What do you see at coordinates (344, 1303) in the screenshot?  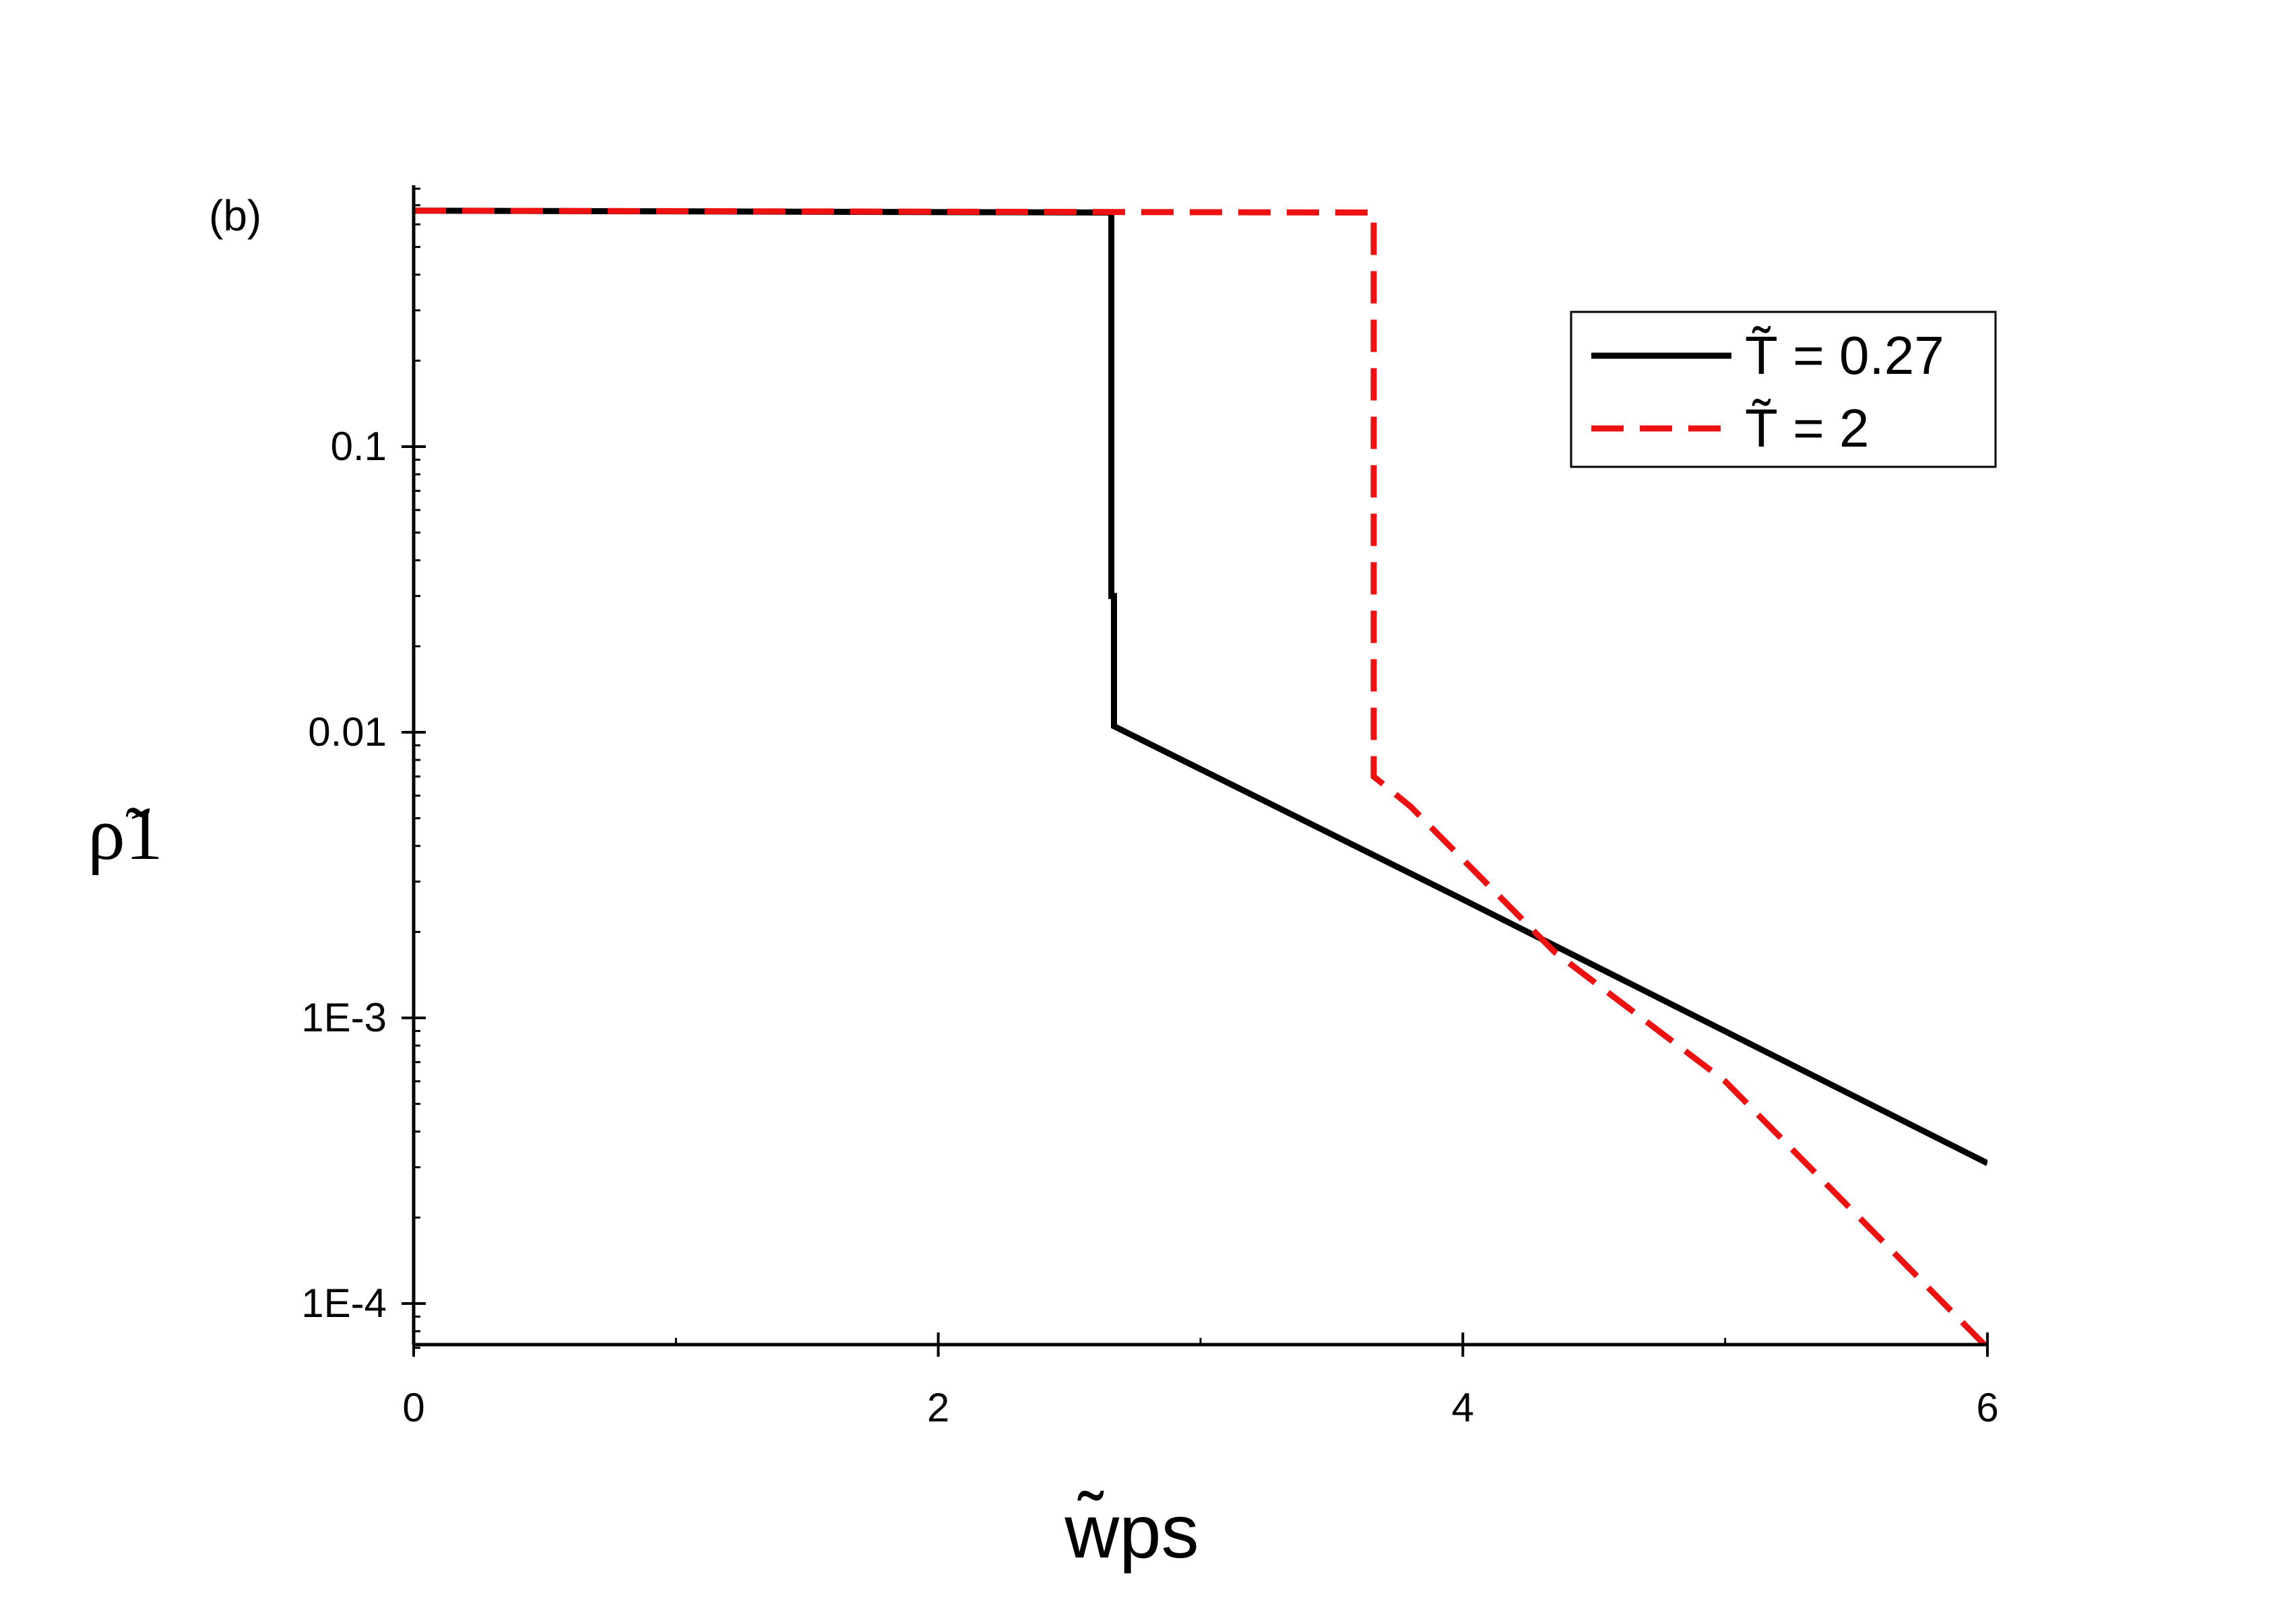 I see `y-tick-label: 1E-4` at bounding box center [344, 1303].